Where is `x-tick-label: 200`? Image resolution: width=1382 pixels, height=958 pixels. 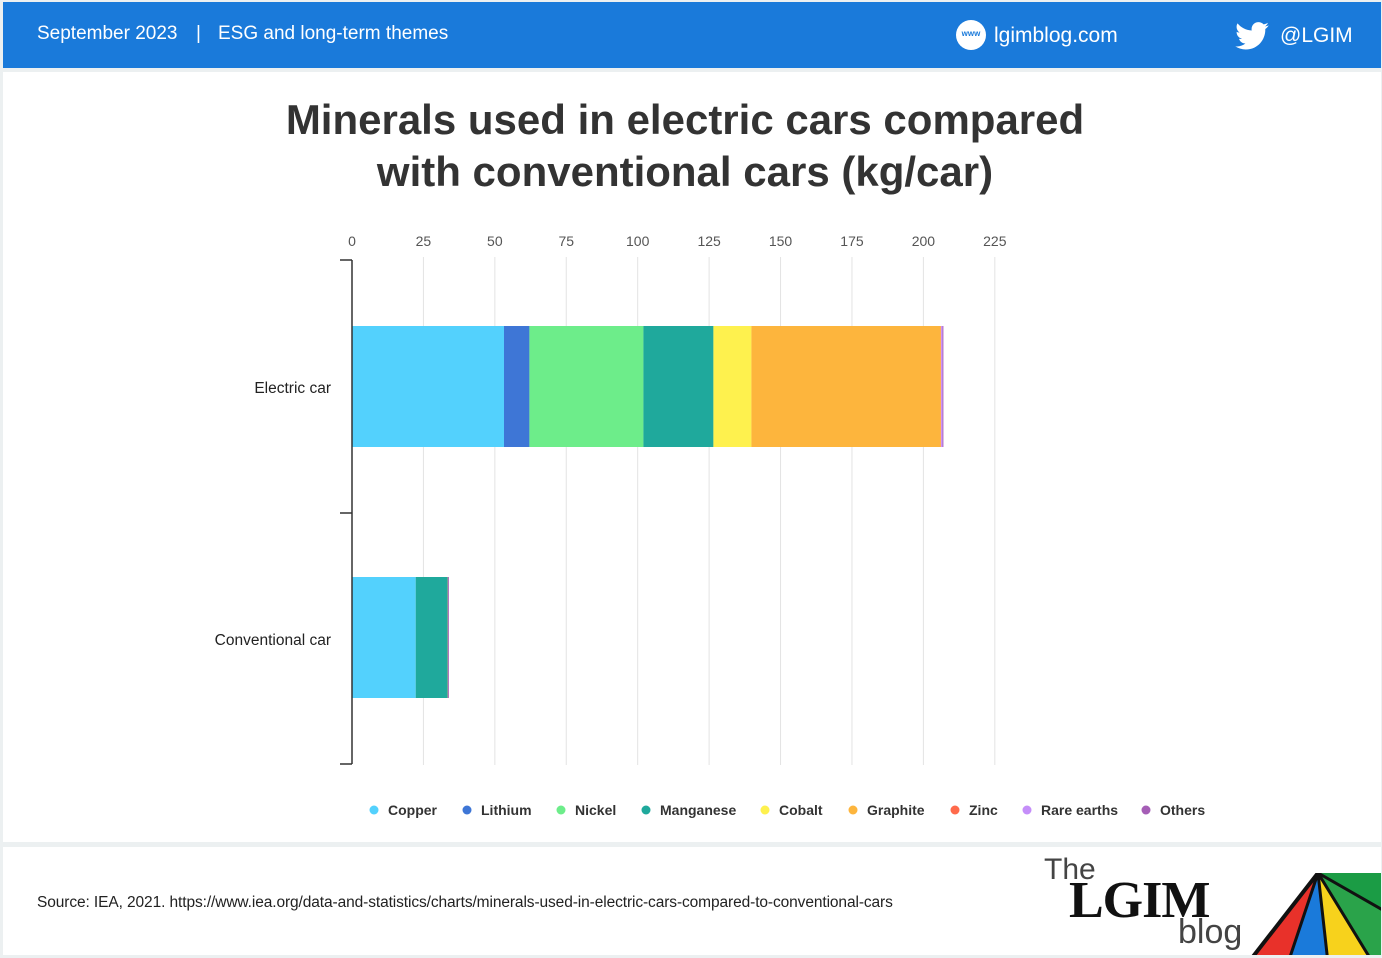 x-tick-label: 200 is located at coordinates (924, 241).